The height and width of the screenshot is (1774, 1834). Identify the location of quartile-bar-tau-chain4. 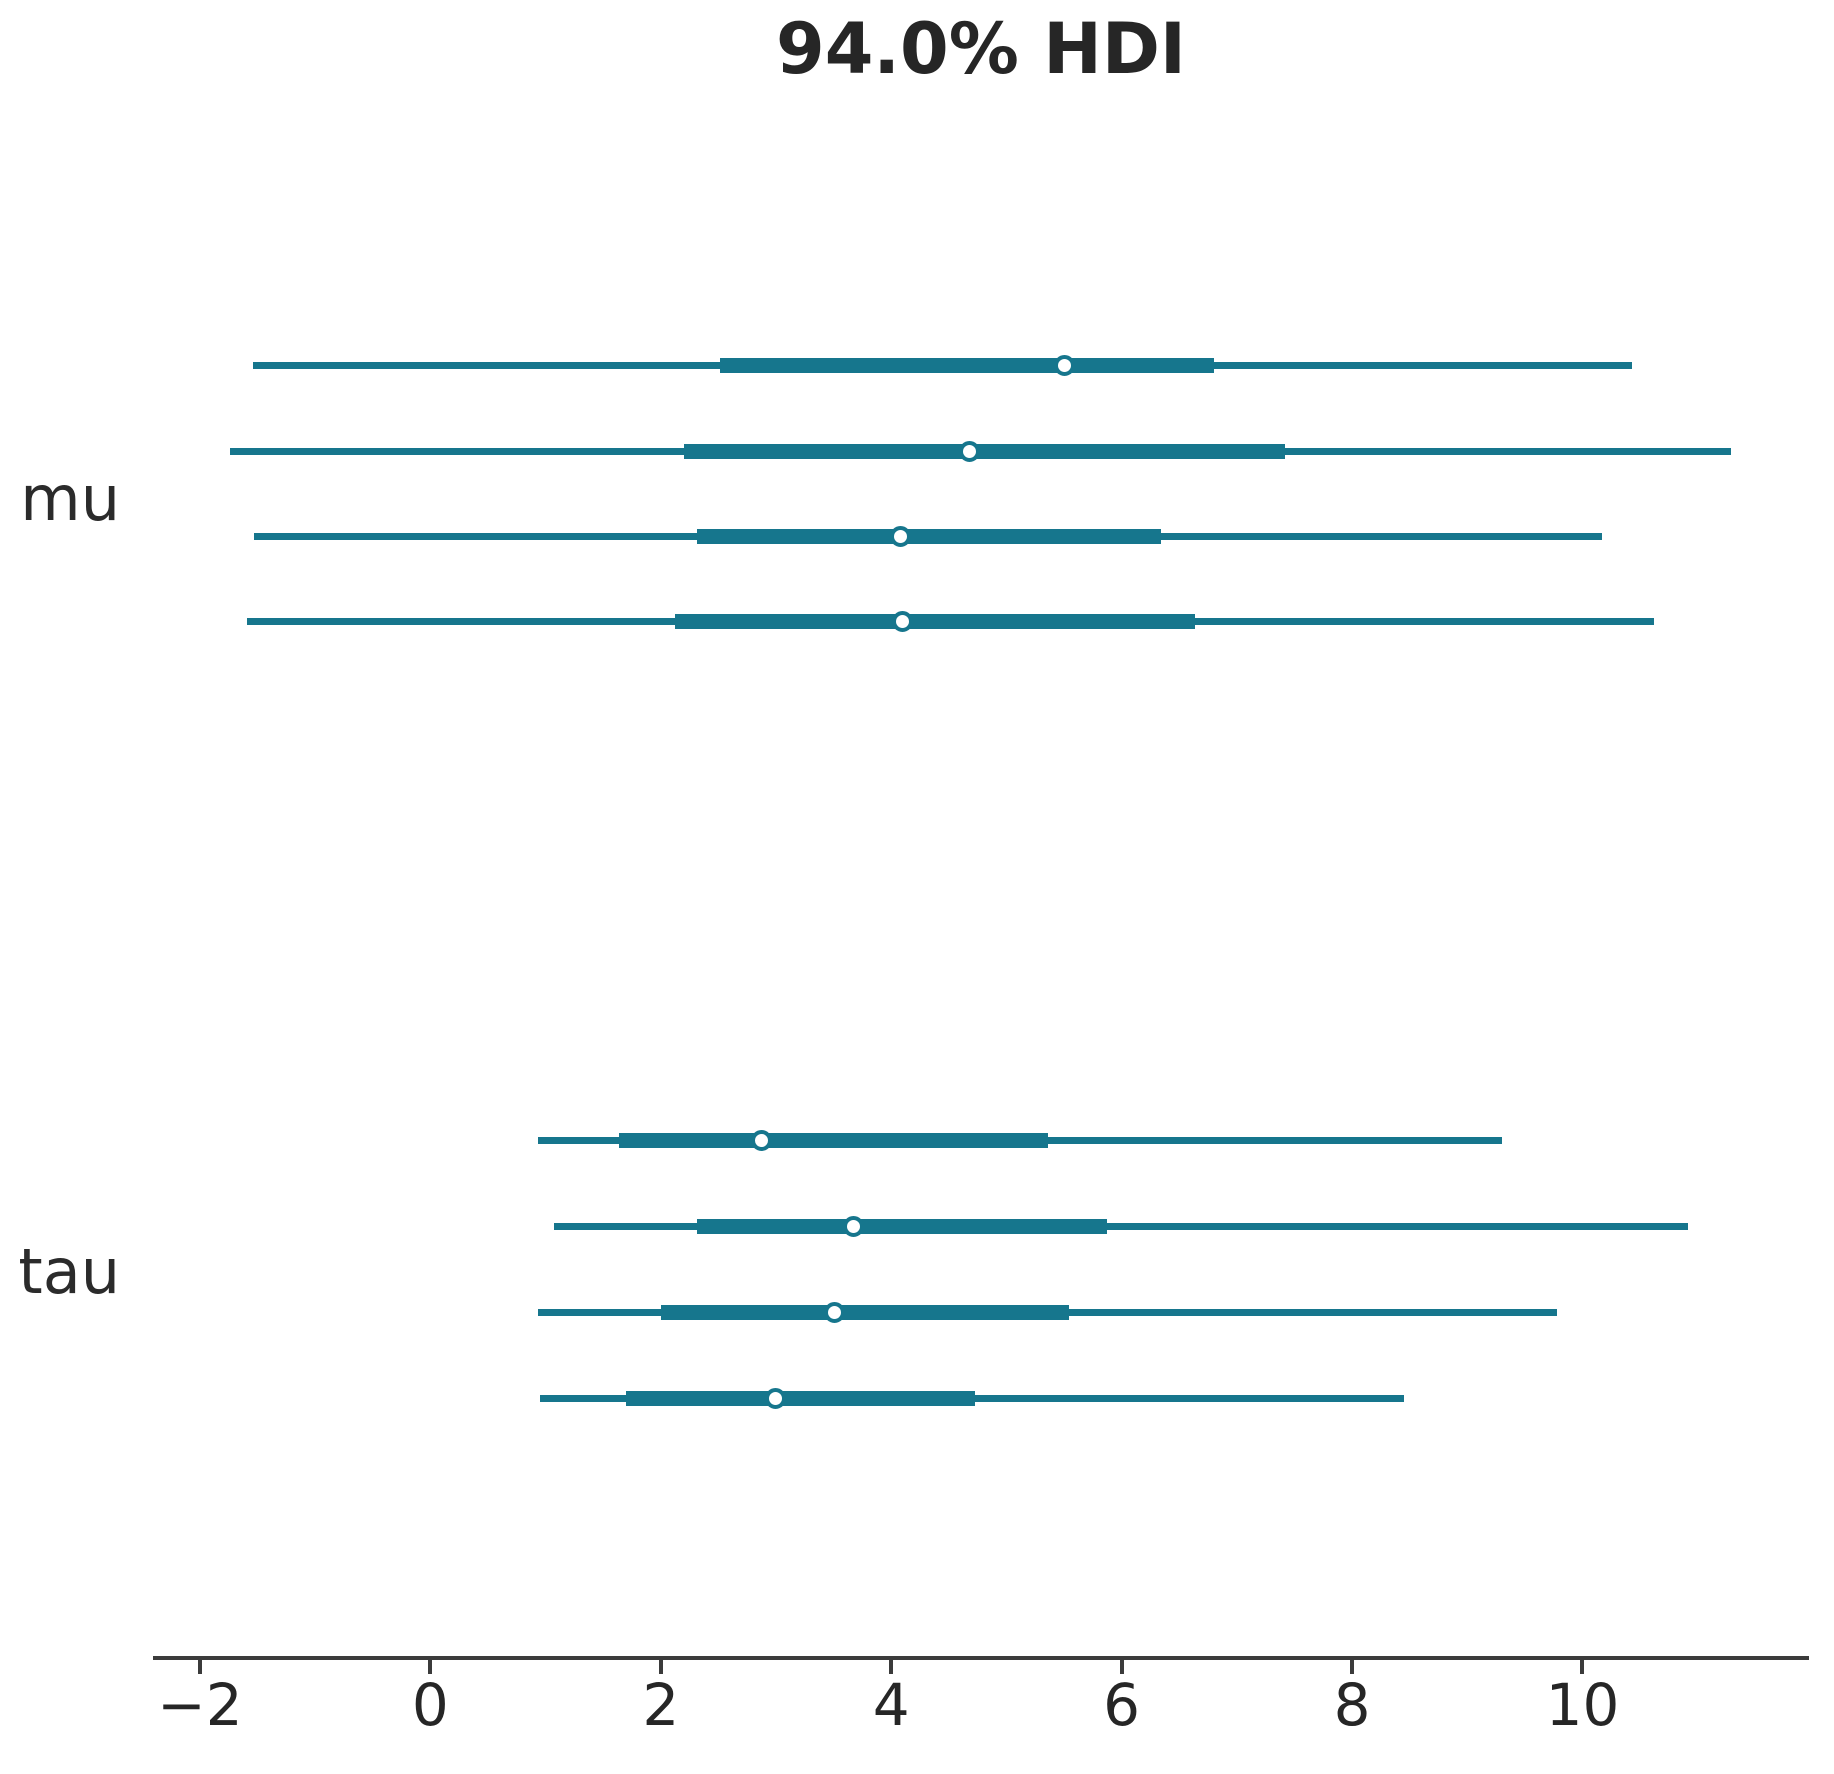
(801, 1398).